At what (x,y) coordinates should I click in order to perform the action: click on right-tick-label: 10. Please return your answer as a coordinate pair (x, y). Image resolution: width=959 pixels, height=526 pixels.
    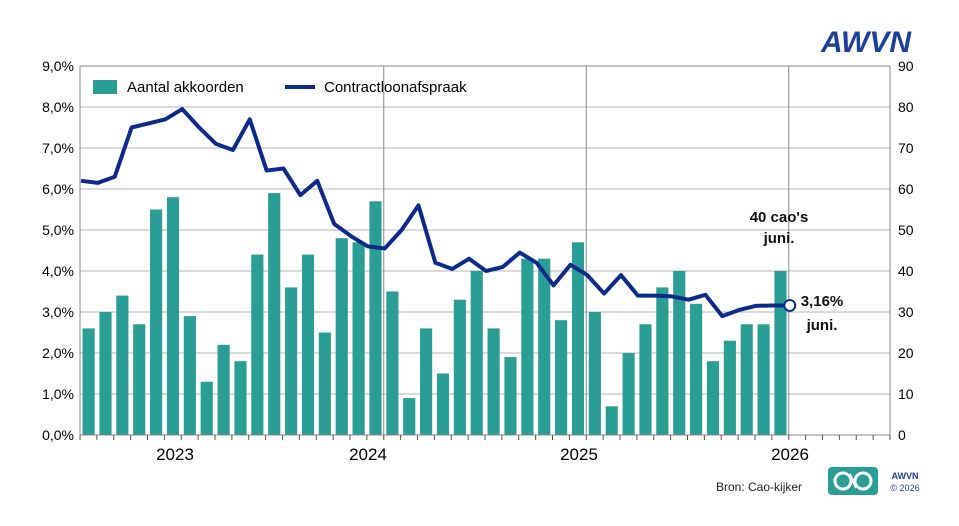
    Looking at the image, I should click on (906, 394).